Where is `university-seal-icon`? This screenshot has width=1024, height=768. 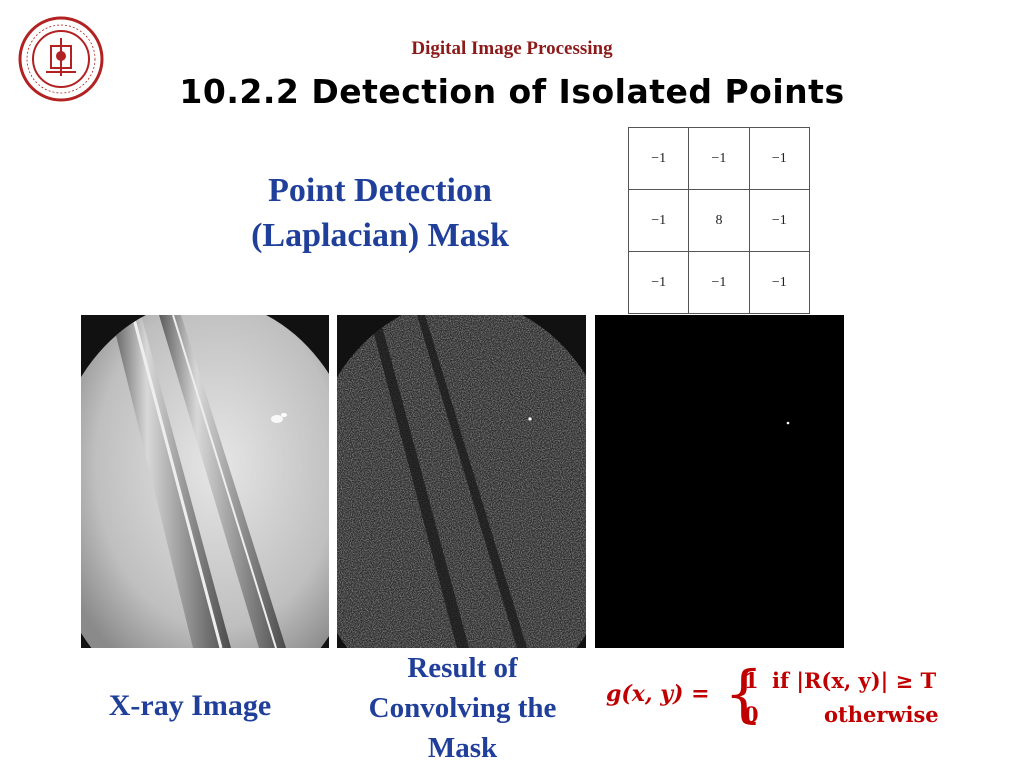 university-seal-icon is located at coordinates (61, 59).